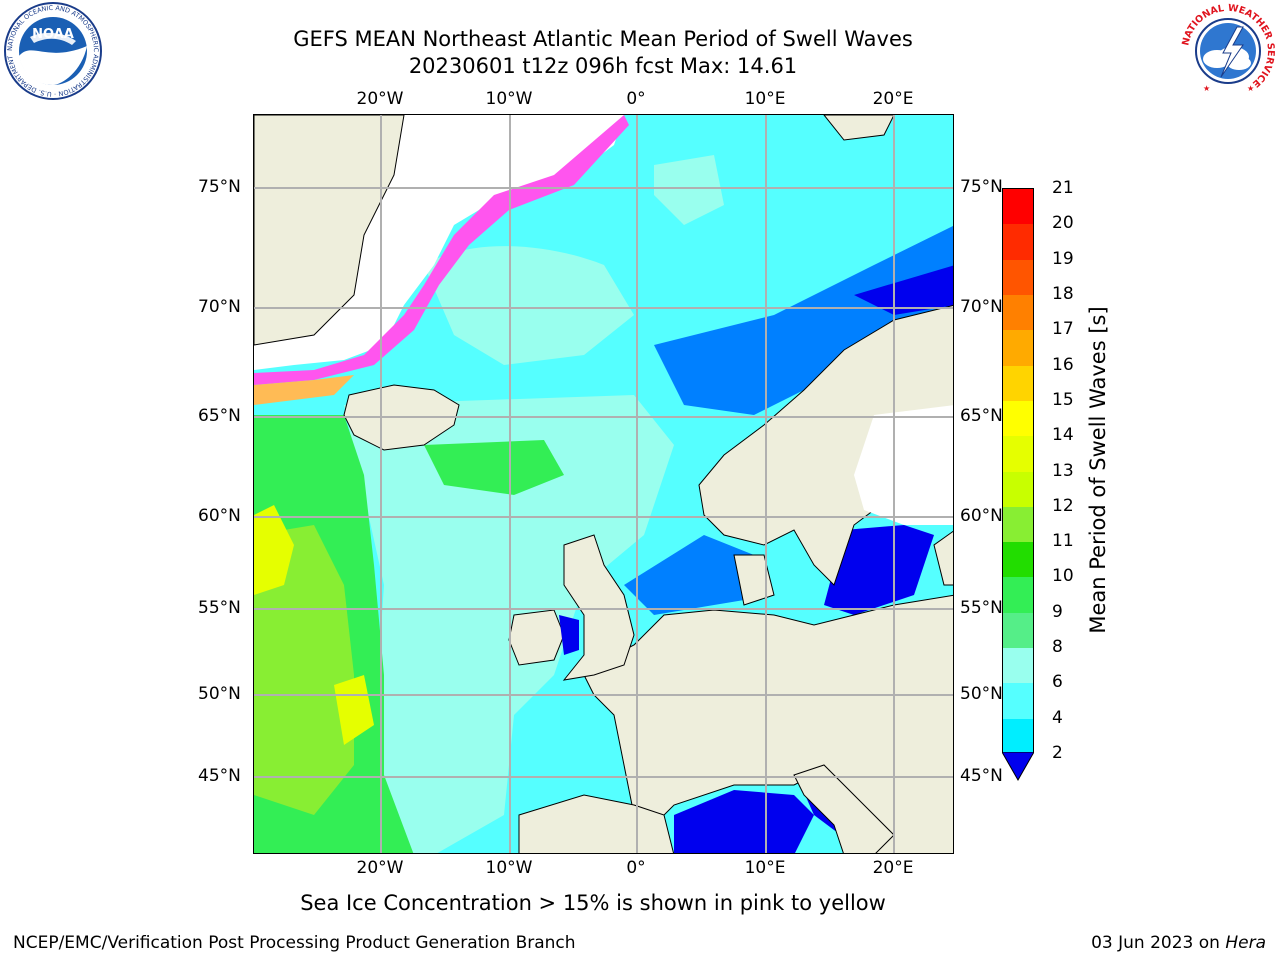 The height and width of the screenshot is (960, 1280). Describe the element at coordinates (981, 776) in the screenshot. I see `lat-tick-right-45n: 45°N` at that location.